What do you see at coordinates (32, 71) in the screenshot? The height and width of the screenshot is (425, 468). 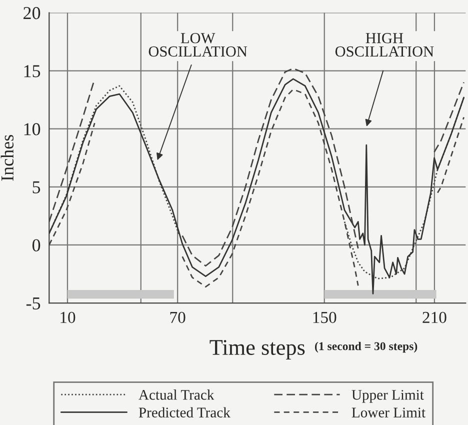 I see `y-tick-label: 15` at bounding box center [32, 71].